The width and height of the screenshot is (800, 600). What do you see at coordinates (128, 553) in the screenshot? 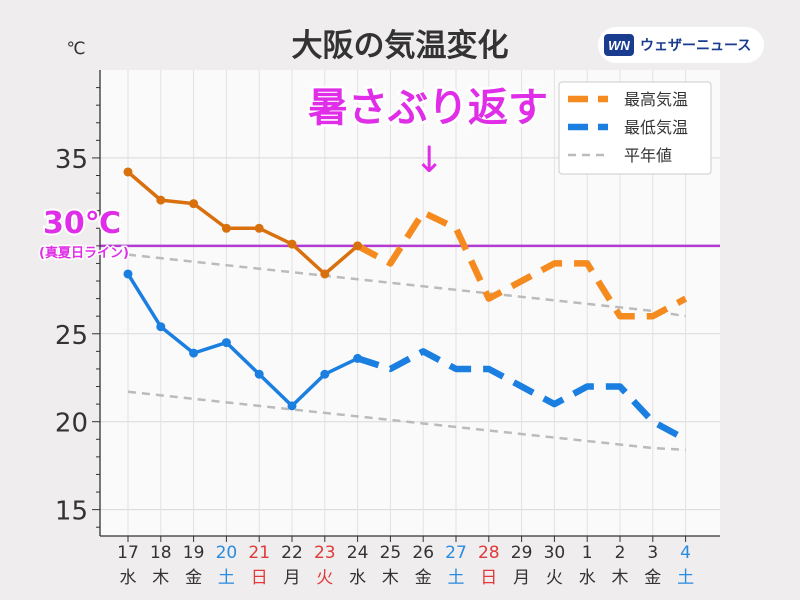
I see `x-tick-day: 17` at bounding box center [128, 553].